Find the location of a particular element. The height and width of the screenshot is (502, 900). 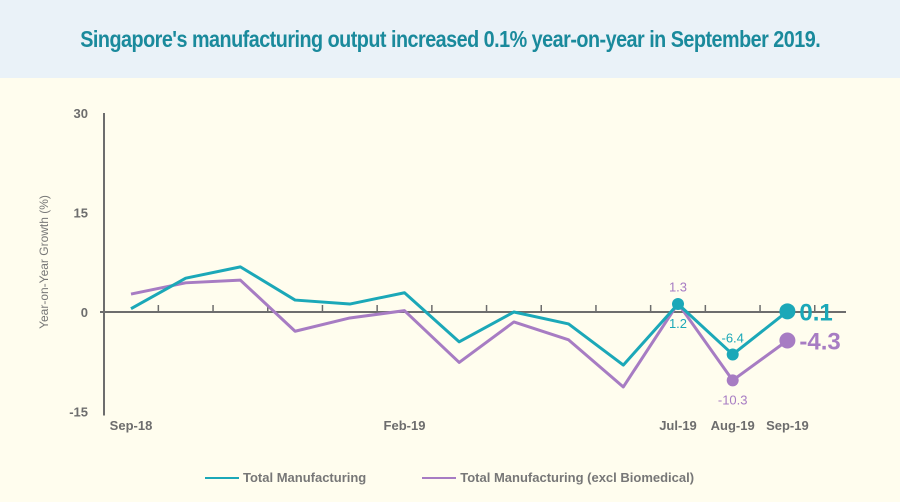

data-label-excl: 1.3 is located at coordinates (678, 286).